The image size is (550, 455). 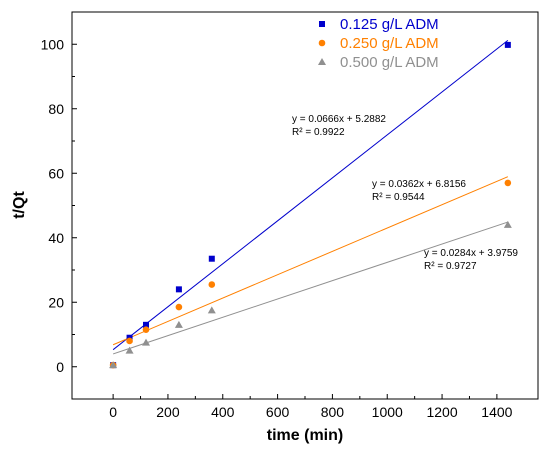 I want to click on y-tick-label: 100, so click(x=53, y=44).